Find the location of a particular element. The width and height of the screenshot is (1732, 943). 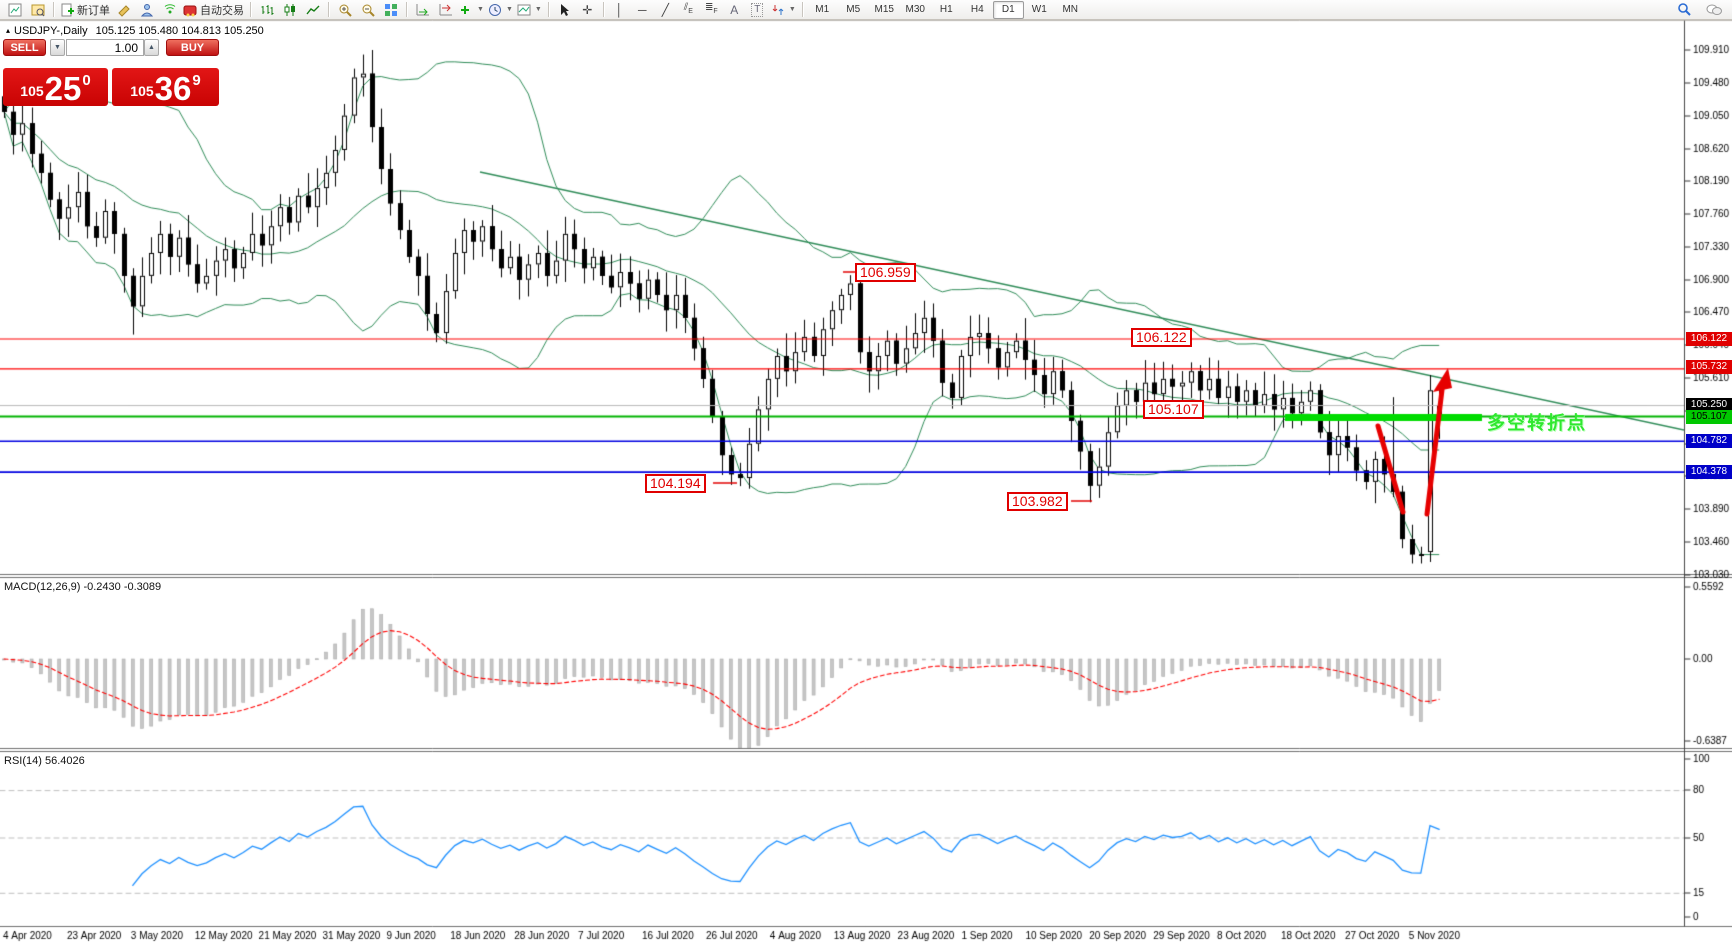

volume-down-button: ▼ is located at coordinates (57, 47).